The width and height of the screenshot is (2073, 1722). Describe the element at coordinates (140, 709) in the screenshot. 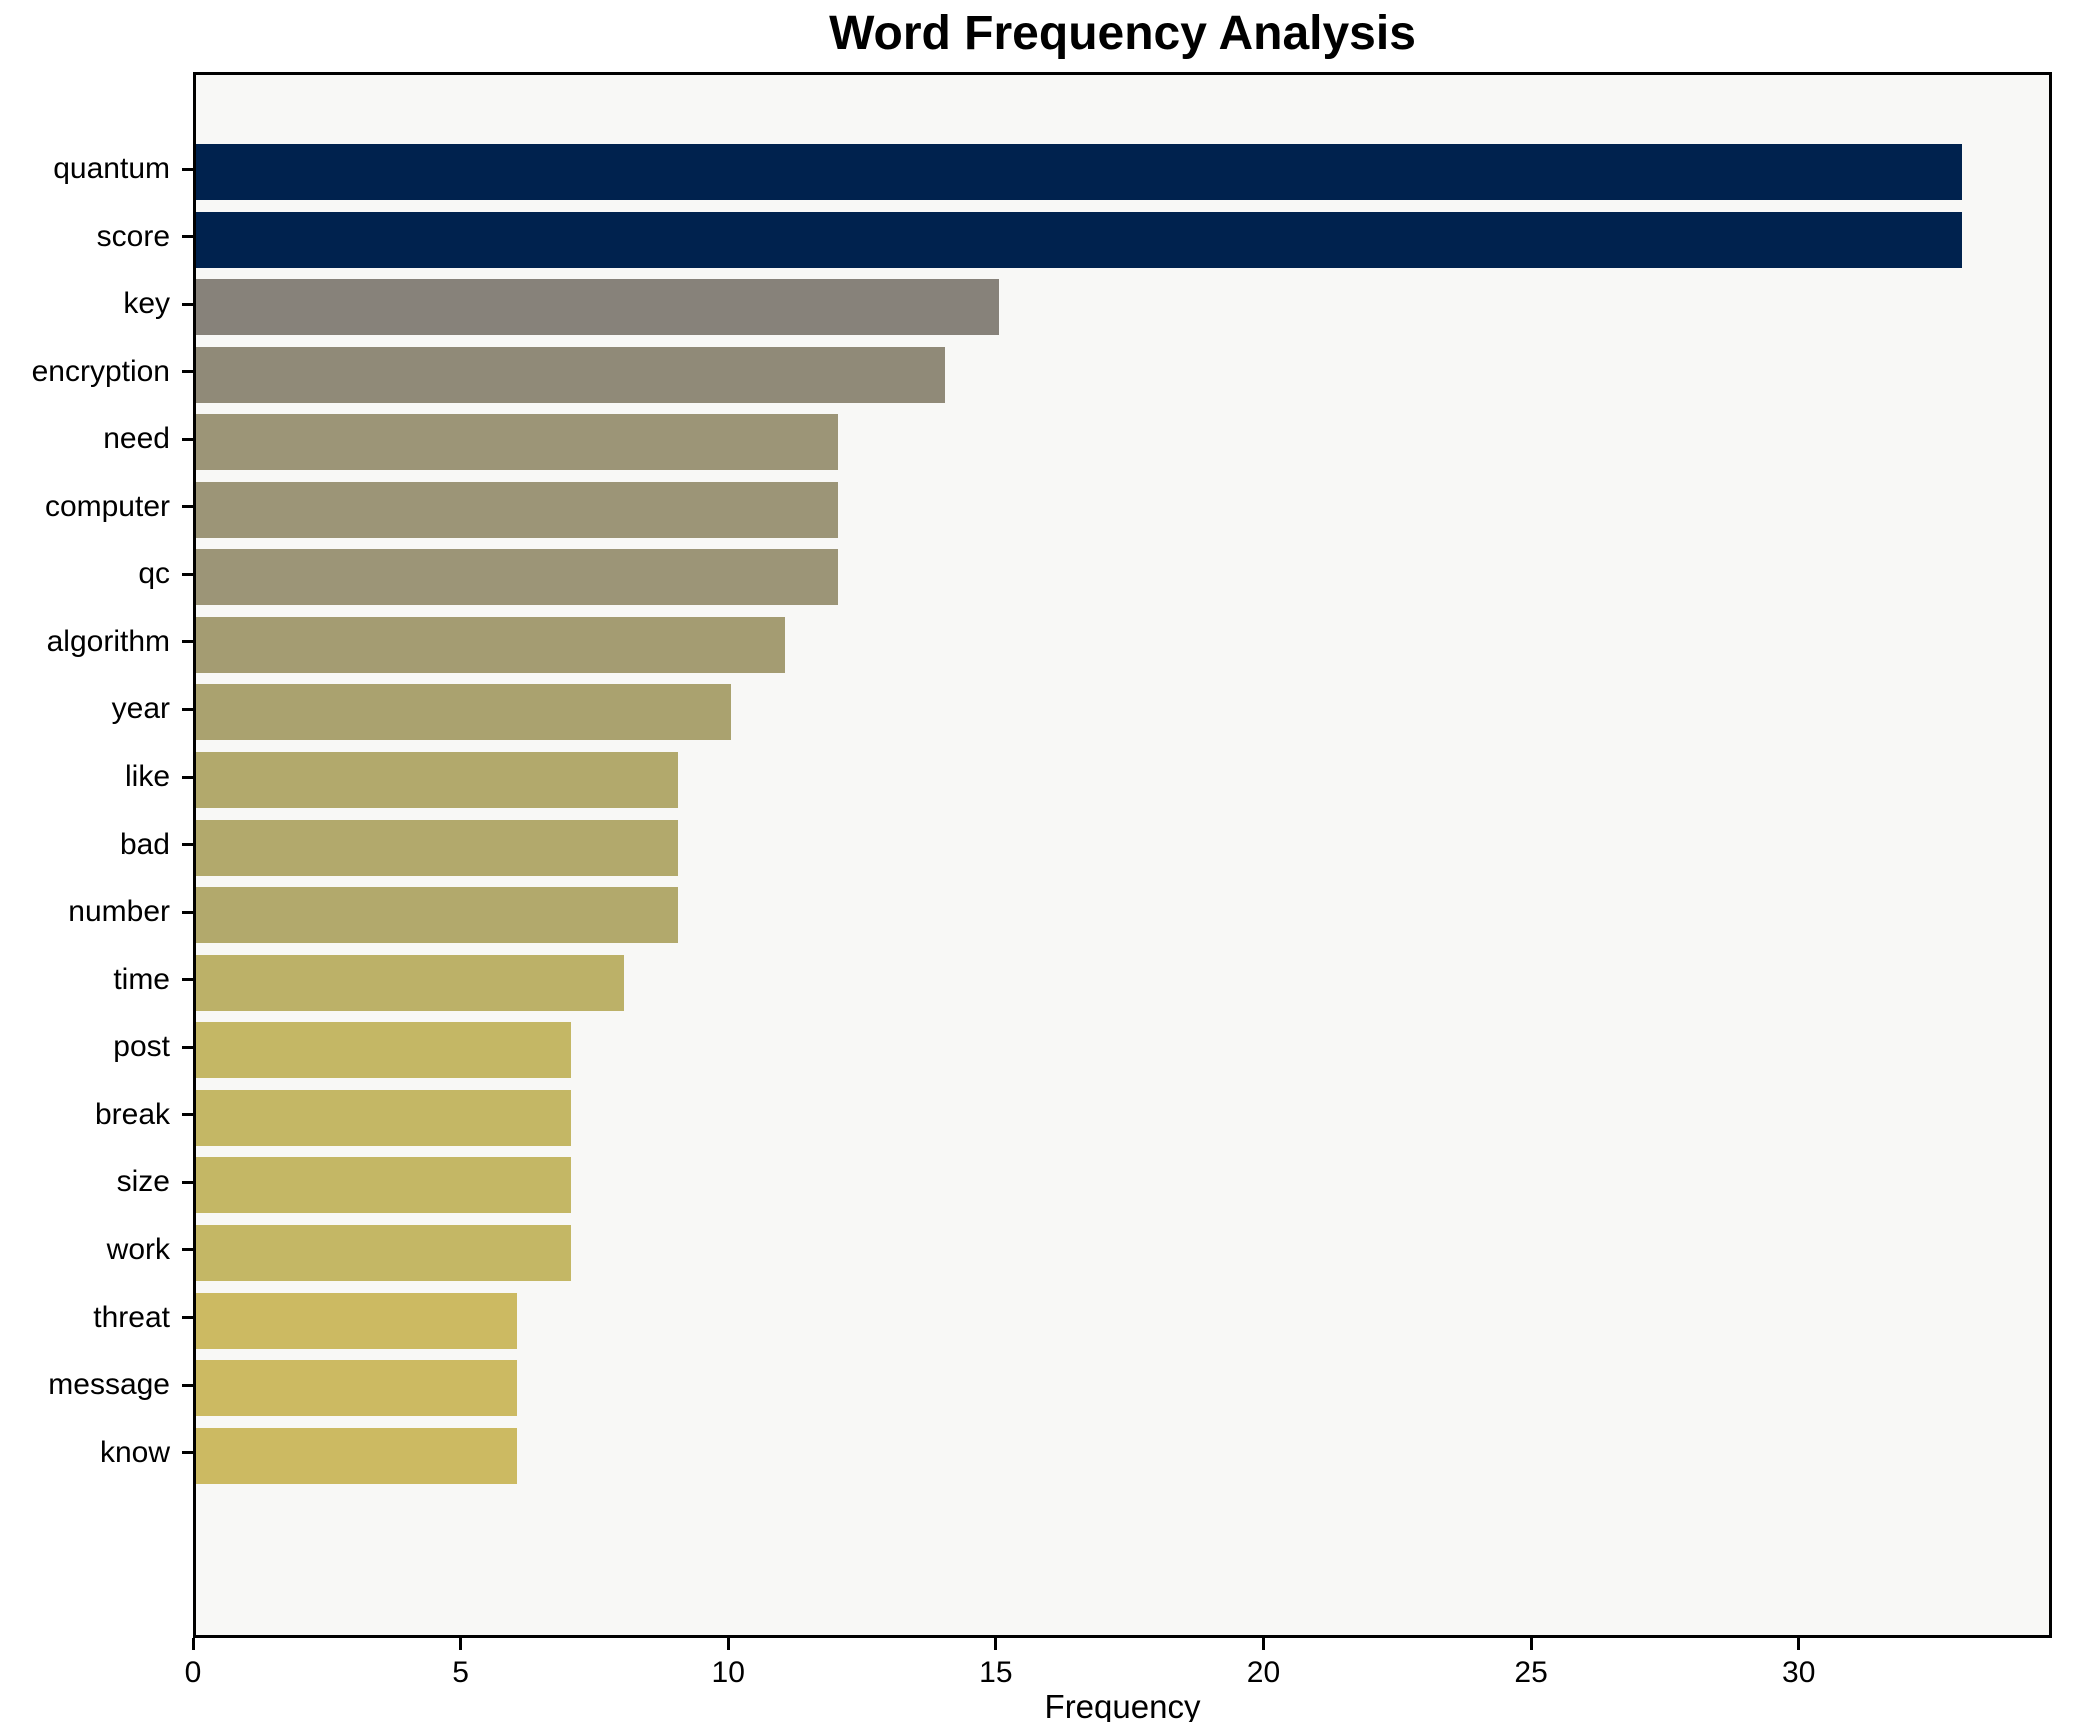

I see `y-tick-label-year: year` at that location.